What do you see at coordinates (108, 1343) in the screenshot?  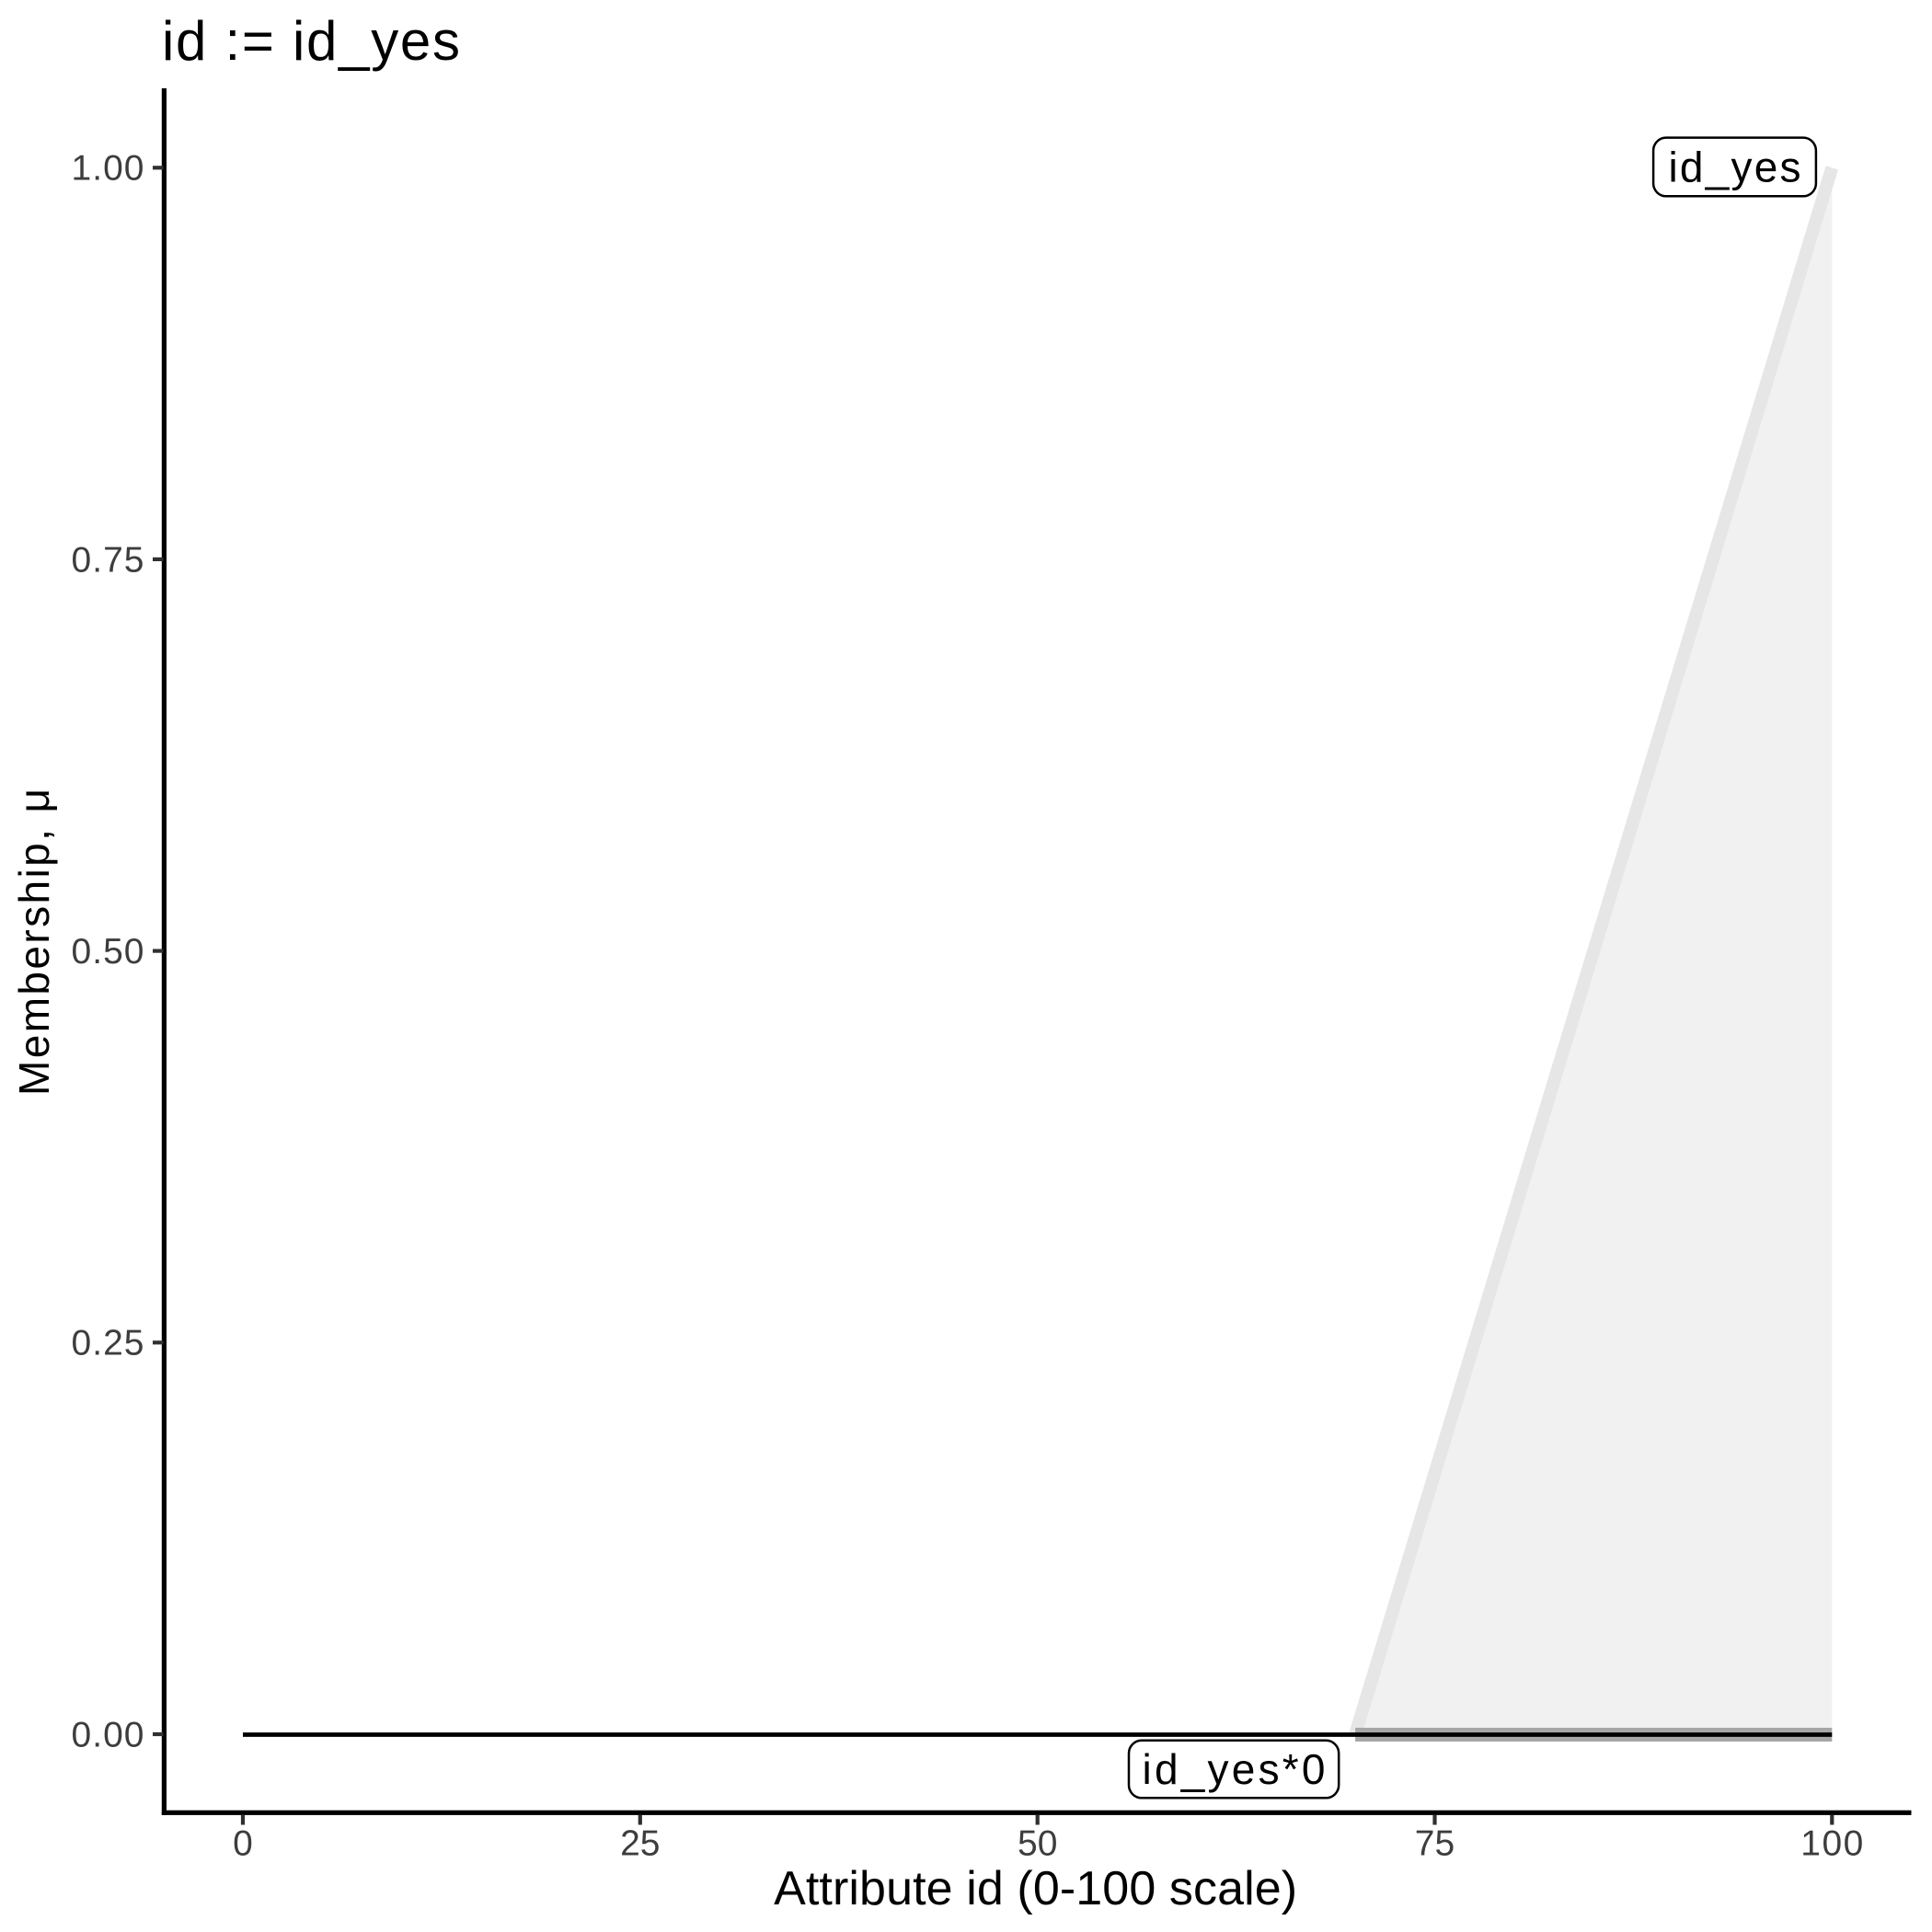 I see `svg-text: 0.25` at bounding box center [108, 1343].